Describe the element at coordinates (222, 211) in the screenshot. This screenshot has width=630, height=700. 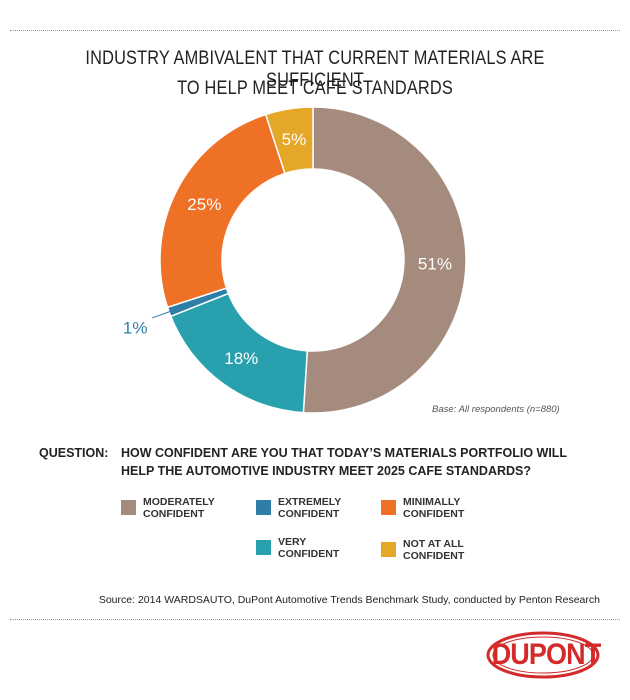
I see `slice-minimally-confident` at that location.